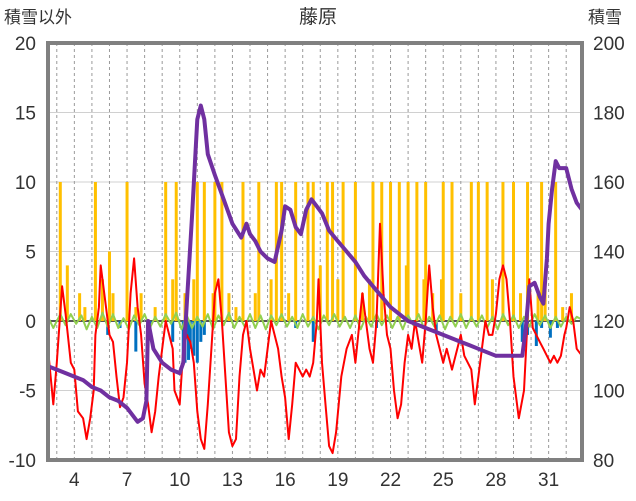 The height and width of the screenshot is (501, 636). Describe the element at coordinates (30, 253) in the screenshot. I see `y-left-tick-label: 5` at that location.